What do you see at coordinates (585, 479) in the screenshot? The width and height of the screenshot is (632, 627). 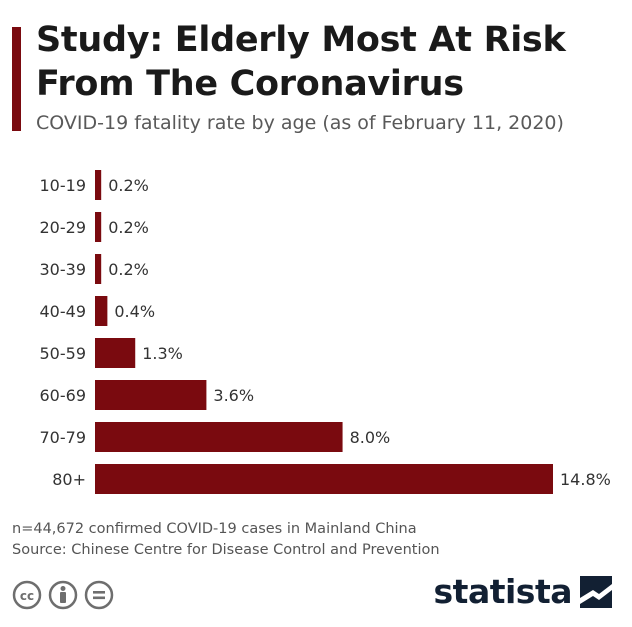 I see `value-label: 14.8%` at bounding box center [585, 479].